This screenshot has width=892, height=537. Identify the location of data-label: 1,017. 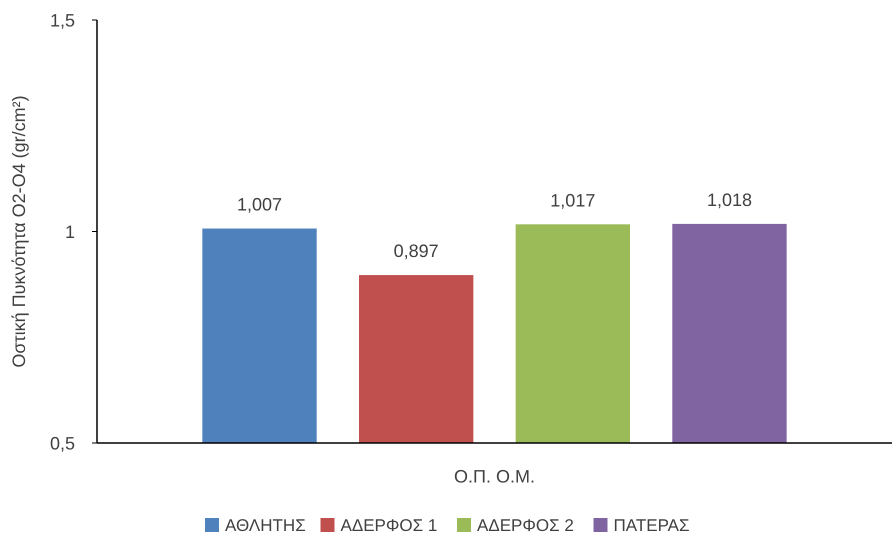
(573, 200).